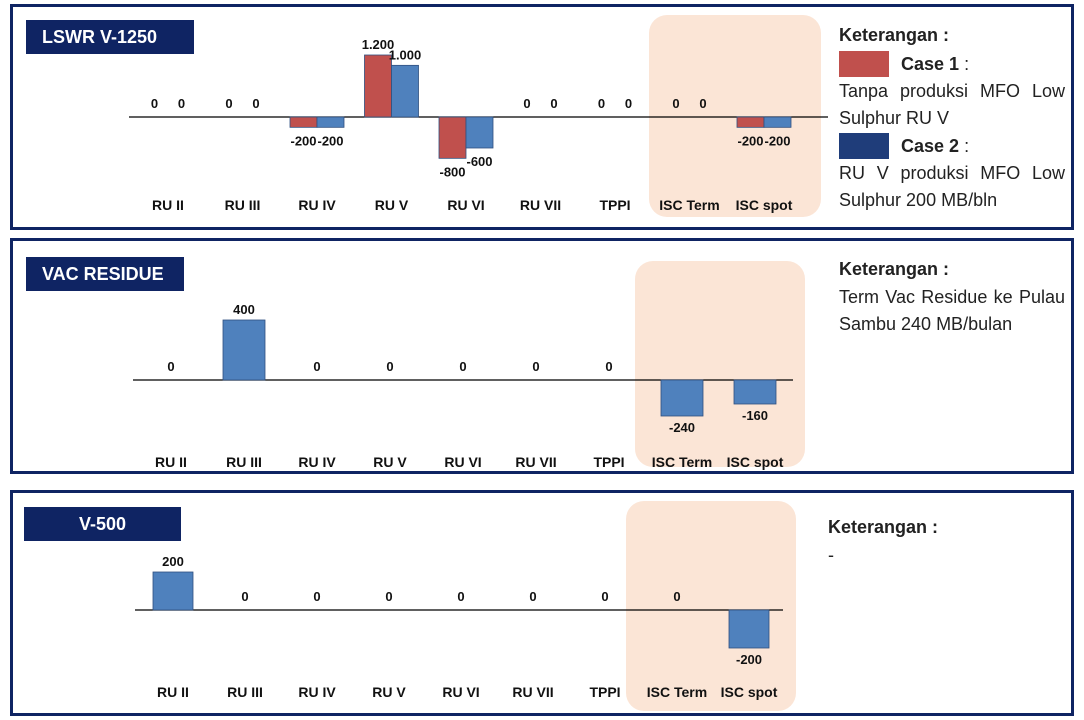 This screenshot has height=720, width=1084. Describe the element at coordinates (864, 146) in the screenshot. I see `case2-swatch` at that location.